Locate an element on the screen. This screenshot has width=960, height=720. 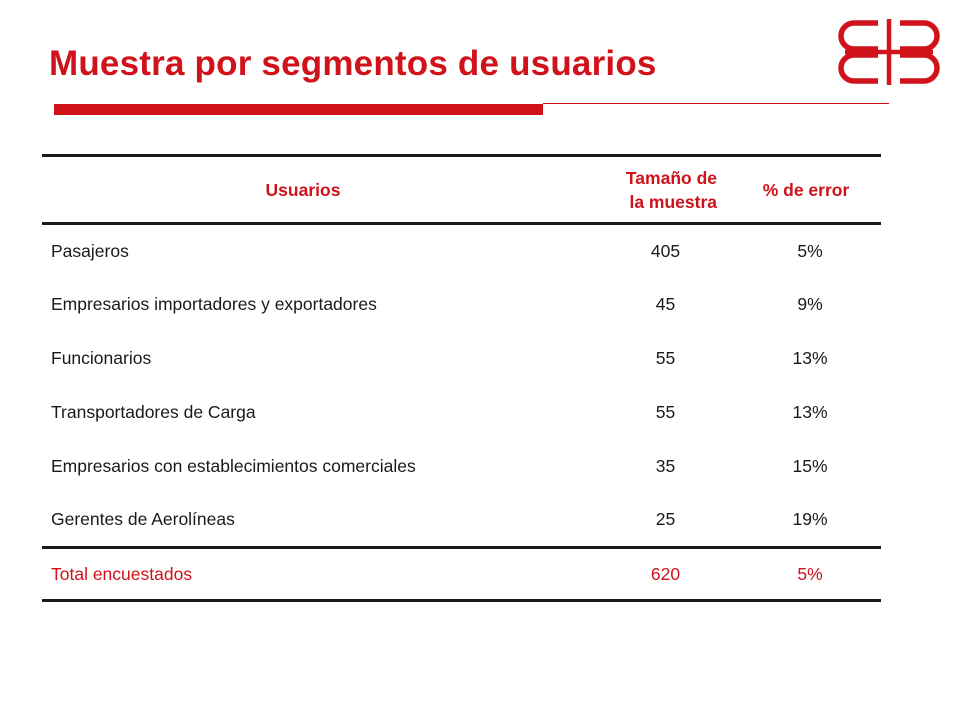
row-label: Gerentes de Aerolíneas is located at coordinates (143, 519).